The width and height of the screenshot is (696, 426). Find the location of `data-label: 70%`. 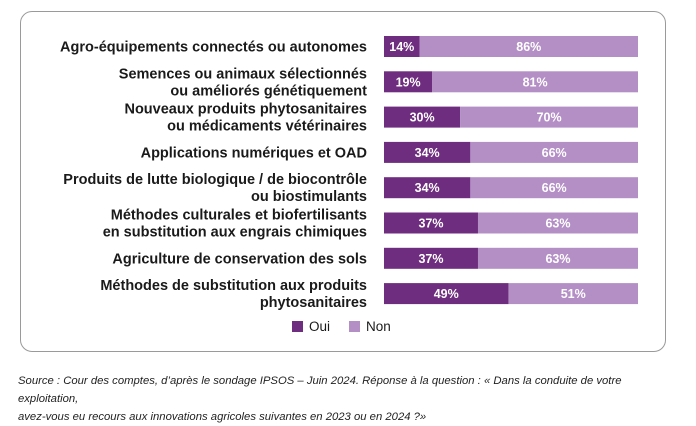

data-label: 70% is located at coordinates (549, 118).